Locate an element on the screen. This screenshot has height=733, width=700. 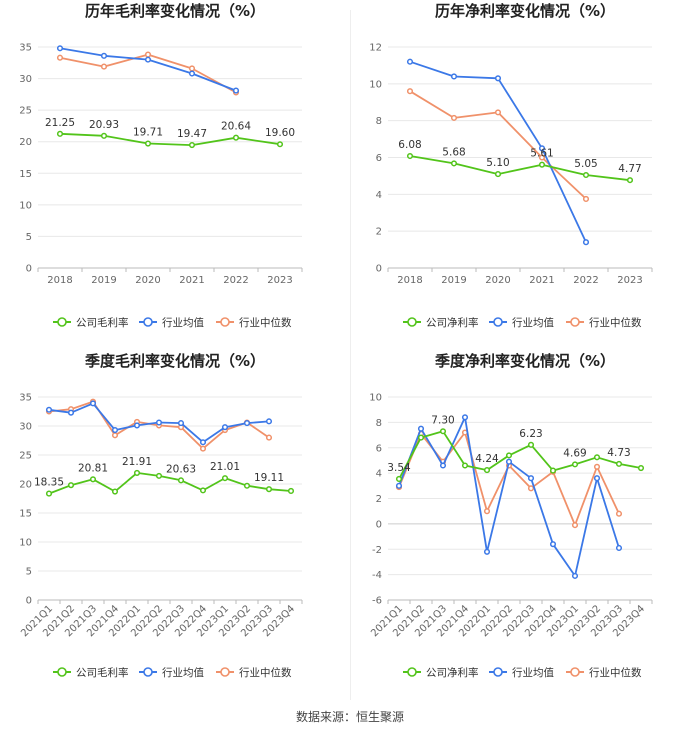
data-label: 4.69 is located at coordinates (574, 453).